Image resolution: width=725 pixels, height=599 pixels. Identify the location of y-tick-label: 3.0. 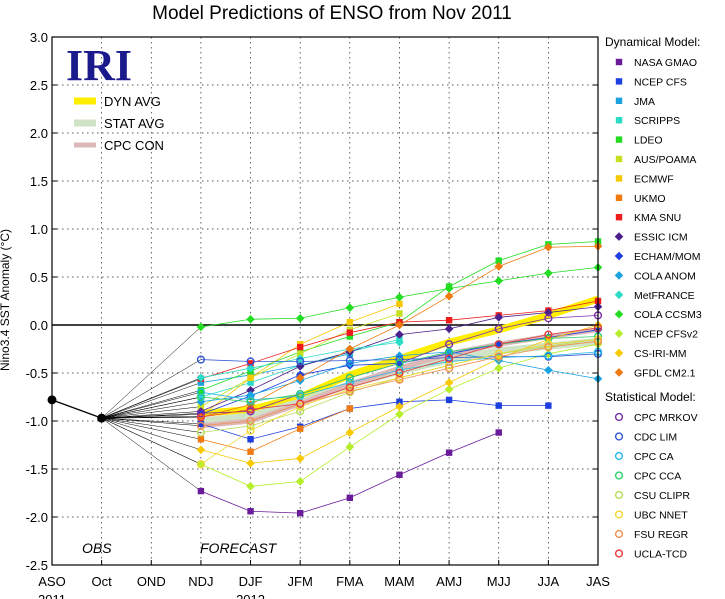
(39, 37).